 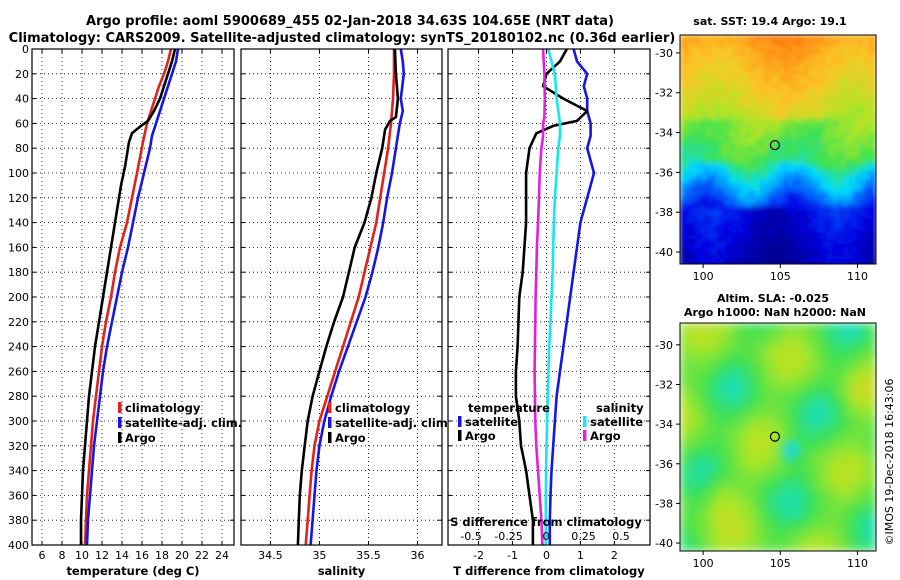 I want to click on y-tick-label: 280, so click(x=18, y=396).